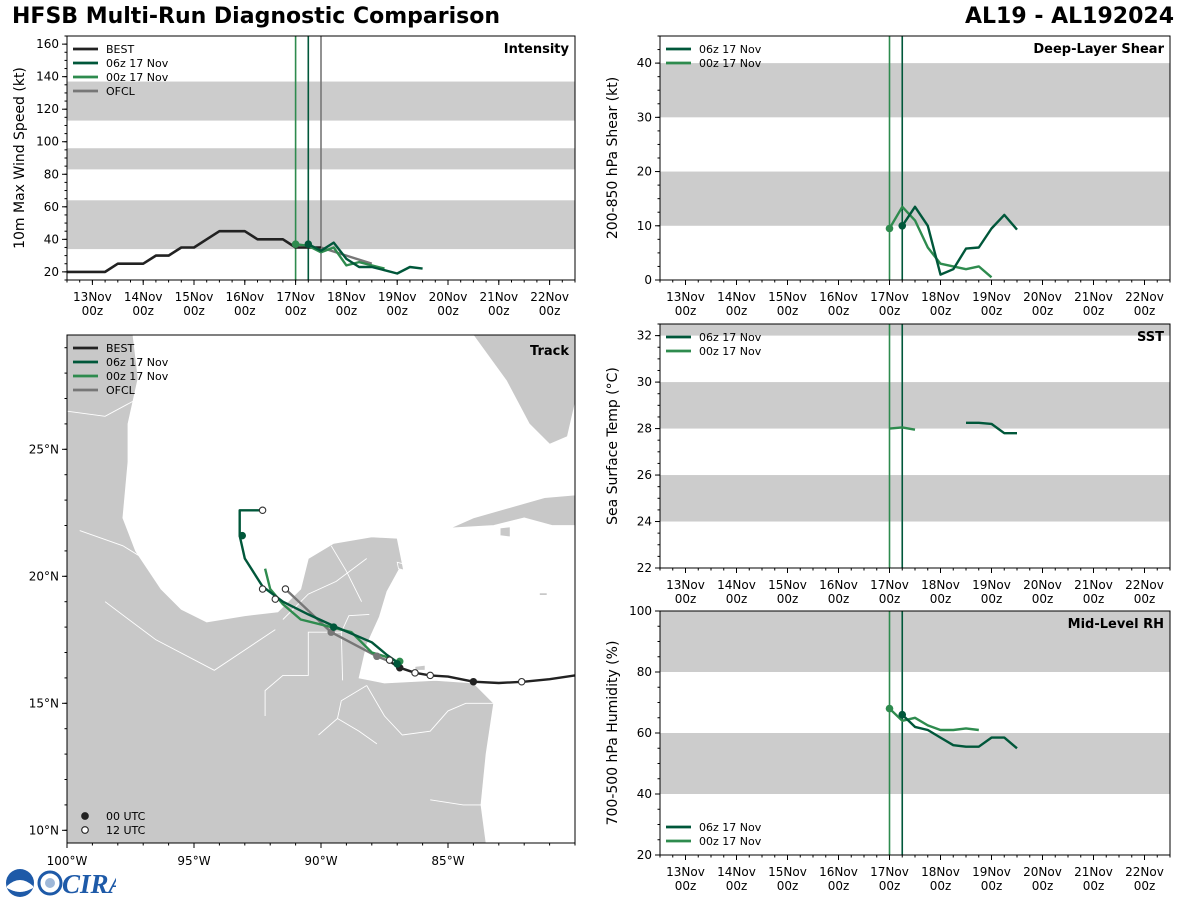 This screenshot has height=900, width=1200. I want to click on init-marker-run00, so click(889, 708).